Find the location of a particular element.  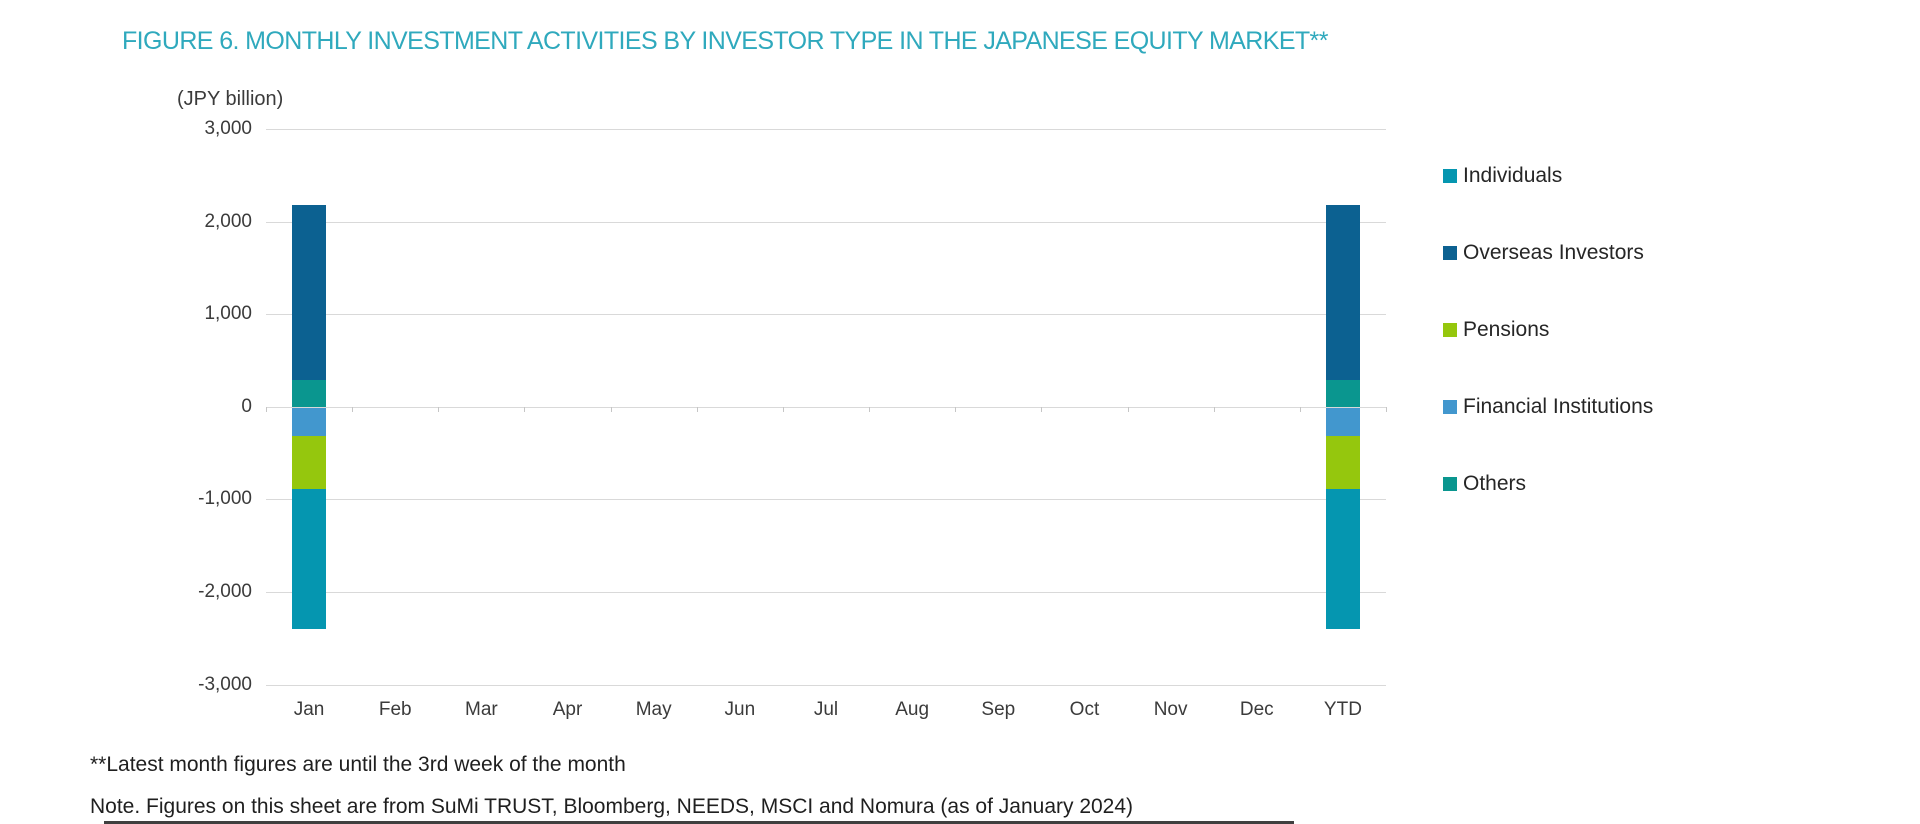

axis-unit-label: (JPY billion) is located at coordinates (230, 99).